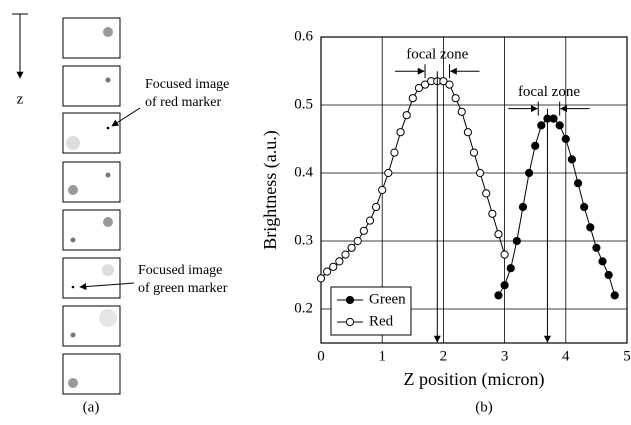  Describe the element at coordinates (387, 299) in the screenshot. I see `legend-label: Green` at that location.